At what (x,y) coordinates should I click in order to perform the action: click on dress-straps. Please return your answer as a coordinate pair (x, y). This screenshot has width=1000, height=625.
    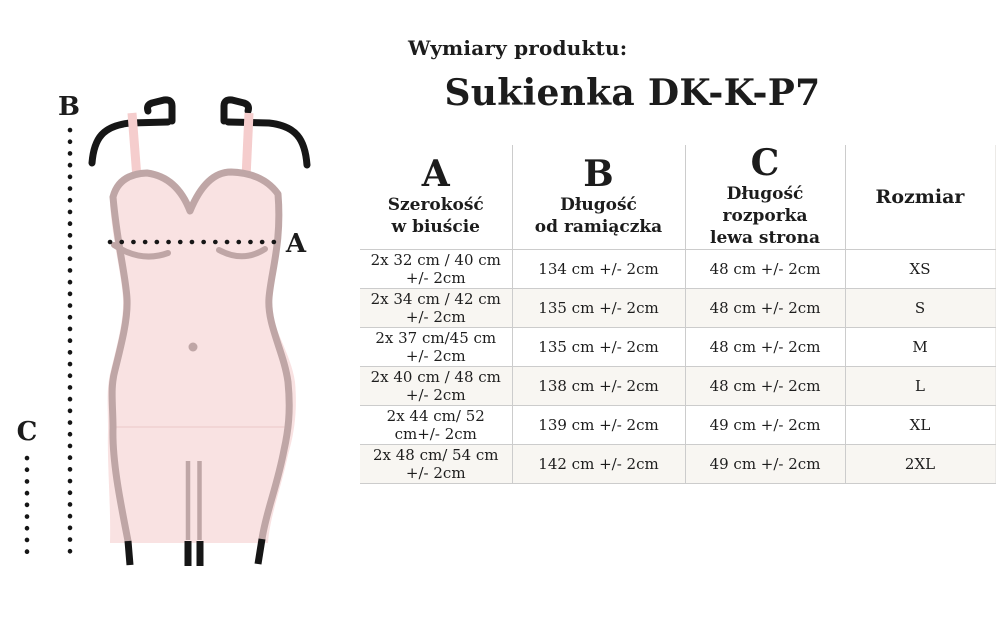
    Looking at the image, I should click on (190, 145).